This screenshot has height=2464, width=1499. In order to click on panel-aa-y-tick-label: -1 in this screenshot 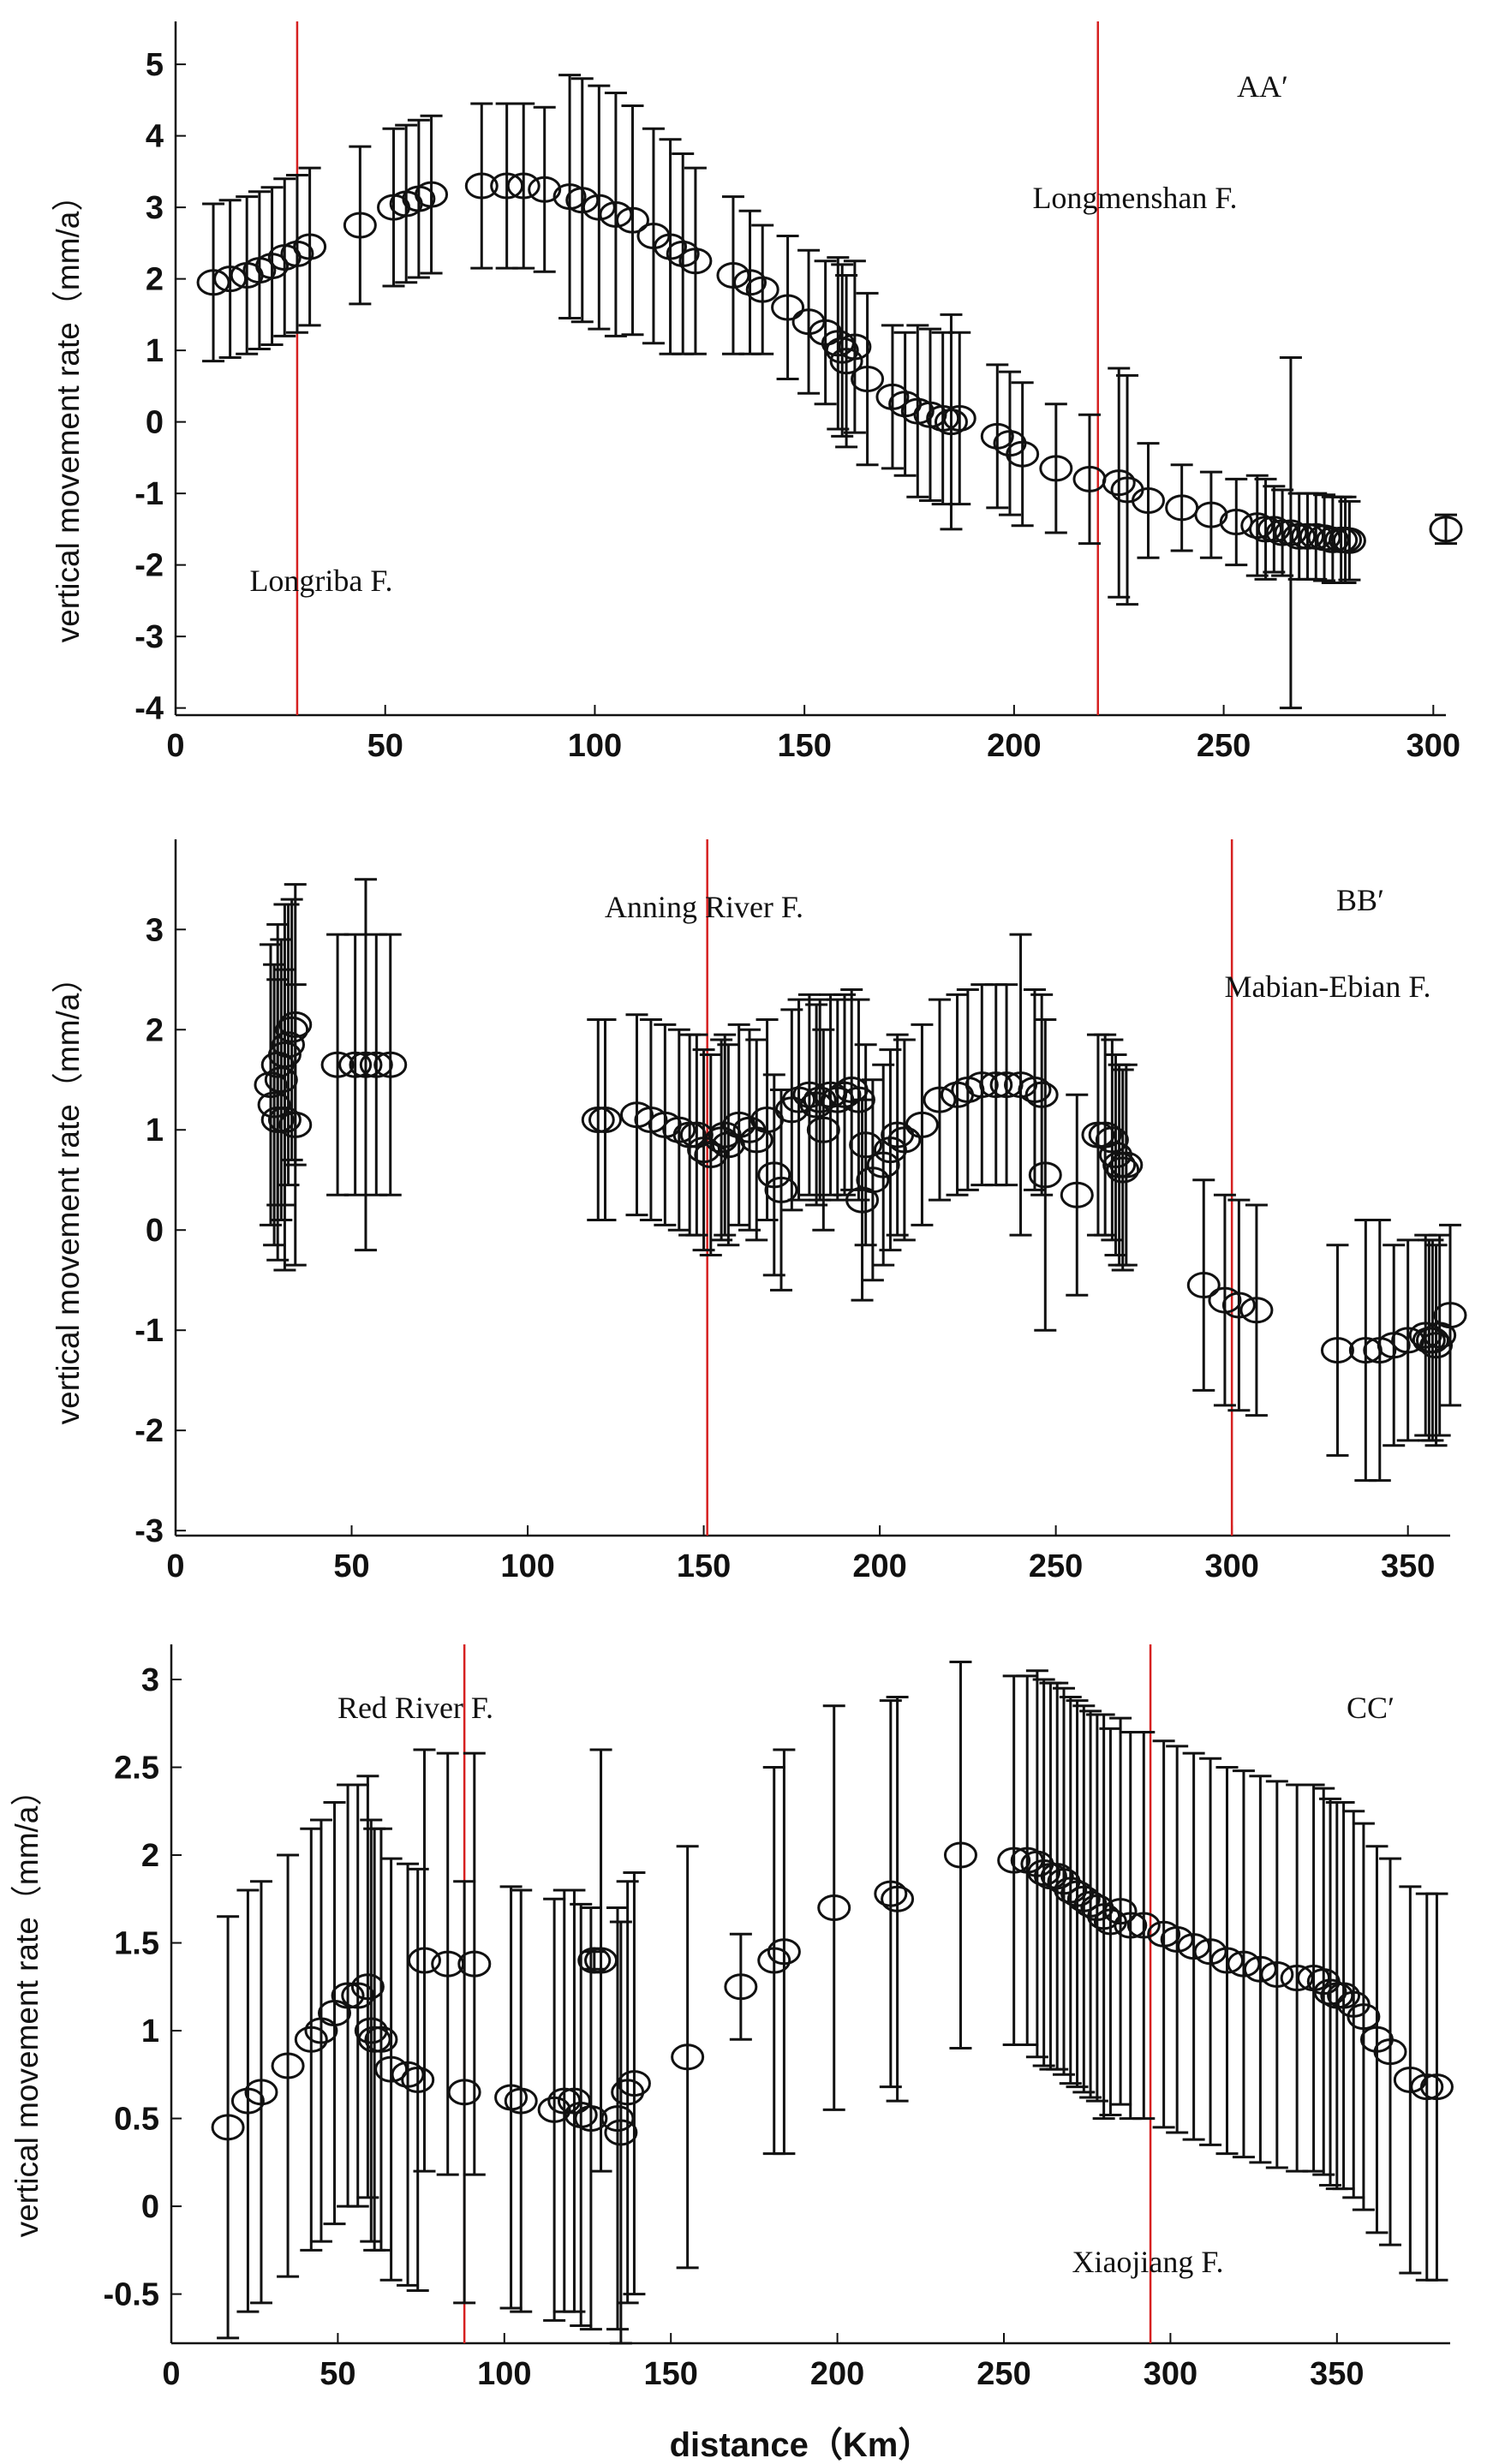, I will do `click(149, 494)`.